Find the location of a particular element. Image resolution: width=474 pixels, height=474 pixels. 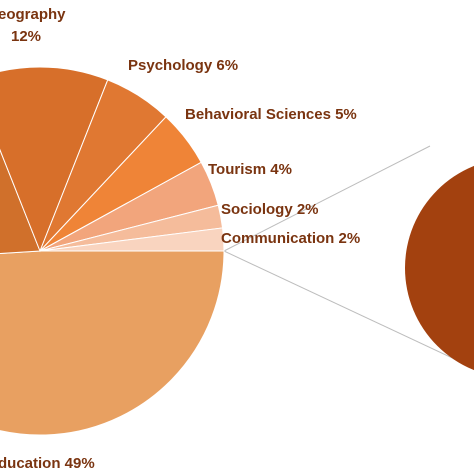

pie-slice-geography is located at coordinates (54, 159).